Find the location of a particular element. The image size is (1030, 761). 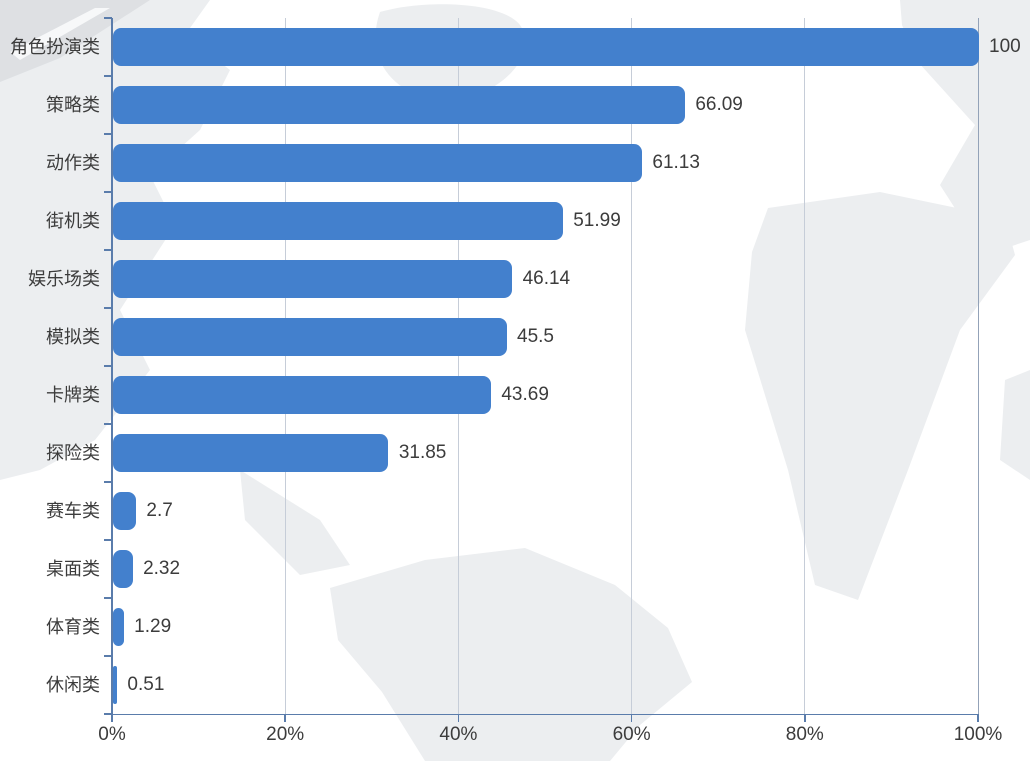

x-axis-tick-label: 0% is located at coordinates (112, 734).